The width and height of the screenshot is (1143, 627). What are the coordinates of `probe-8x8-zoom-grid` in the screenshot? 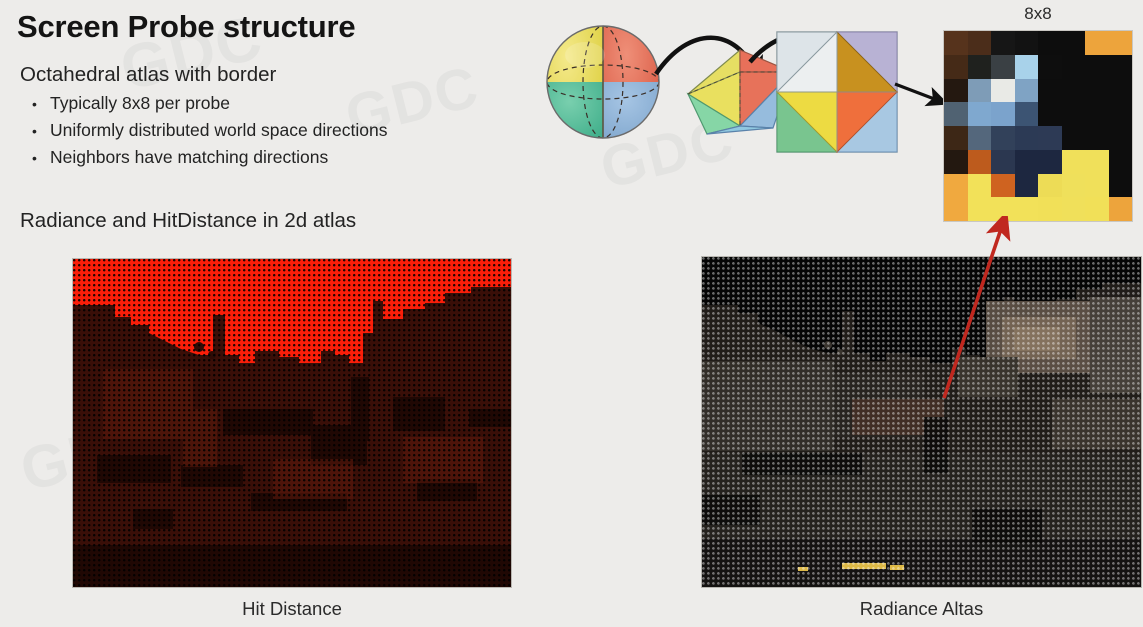 It's located at (1038, 126).